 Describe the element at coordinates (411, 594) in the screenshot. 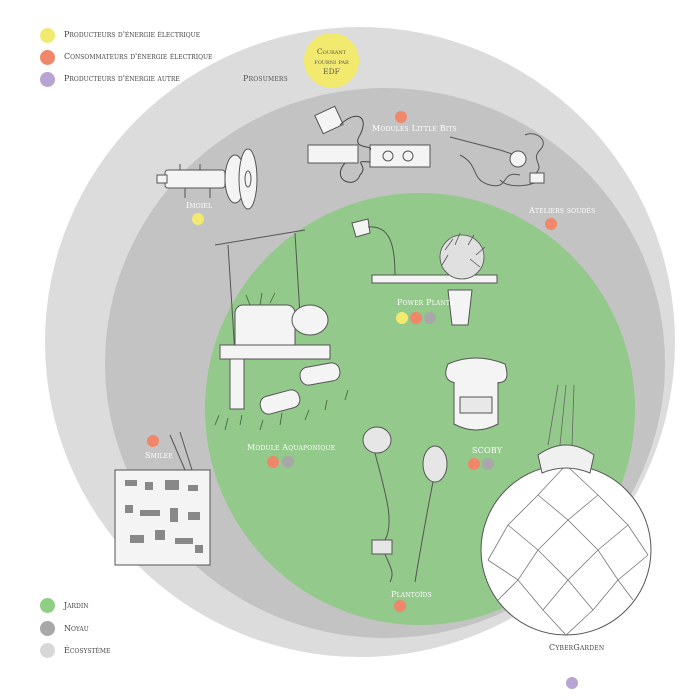

I see `label-plantoids: Plantoïds` at that location.